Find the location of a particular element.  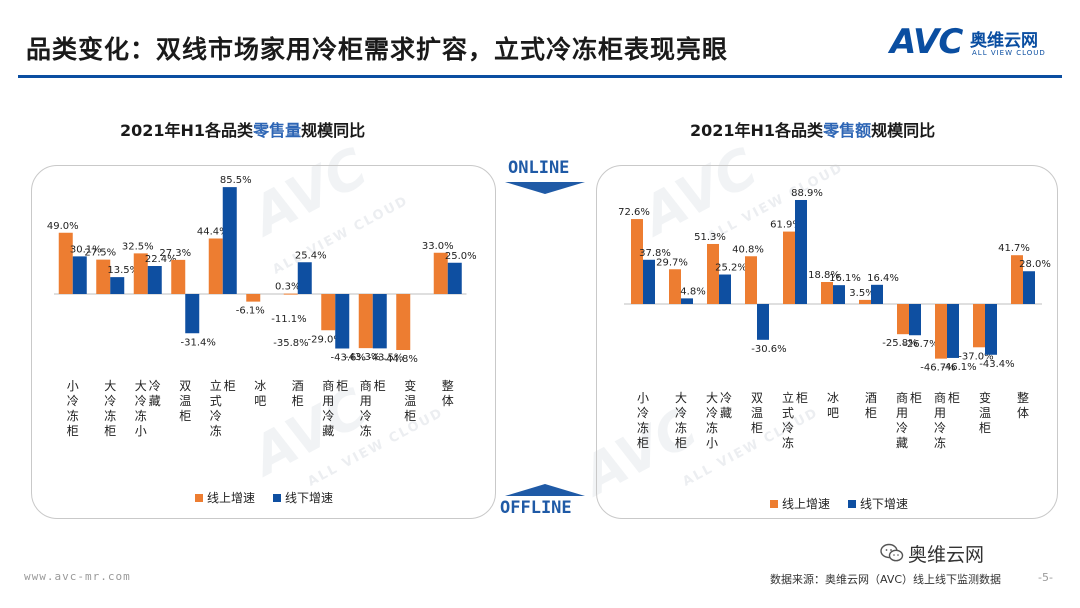

data-label-offline: 4.8% is located at coordinates (692, 291).